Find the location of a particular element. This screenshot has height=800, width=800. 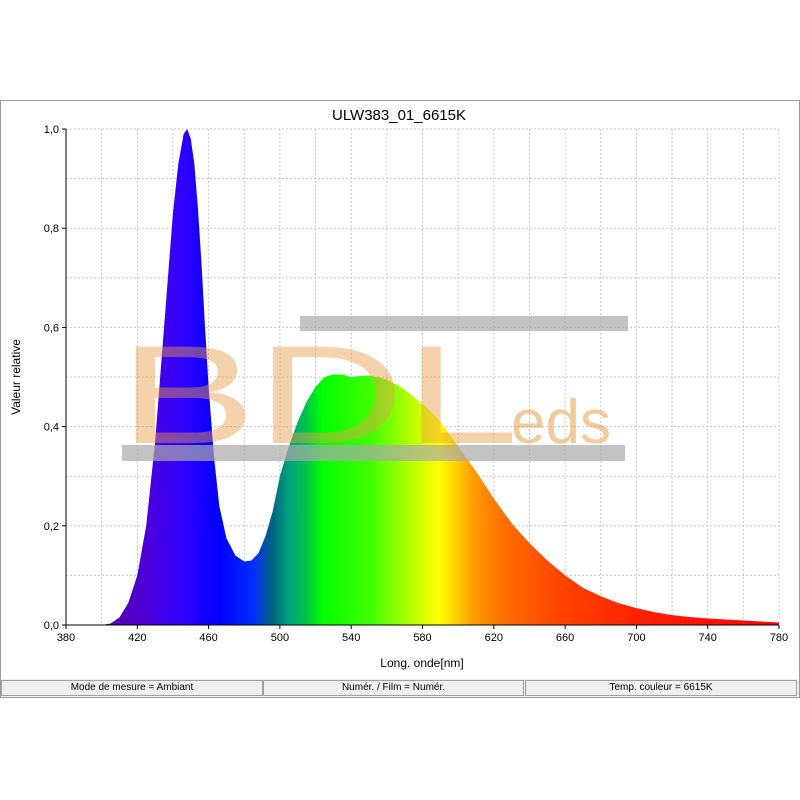

x-tick-label: 500 is located at coordinates (280, 638).